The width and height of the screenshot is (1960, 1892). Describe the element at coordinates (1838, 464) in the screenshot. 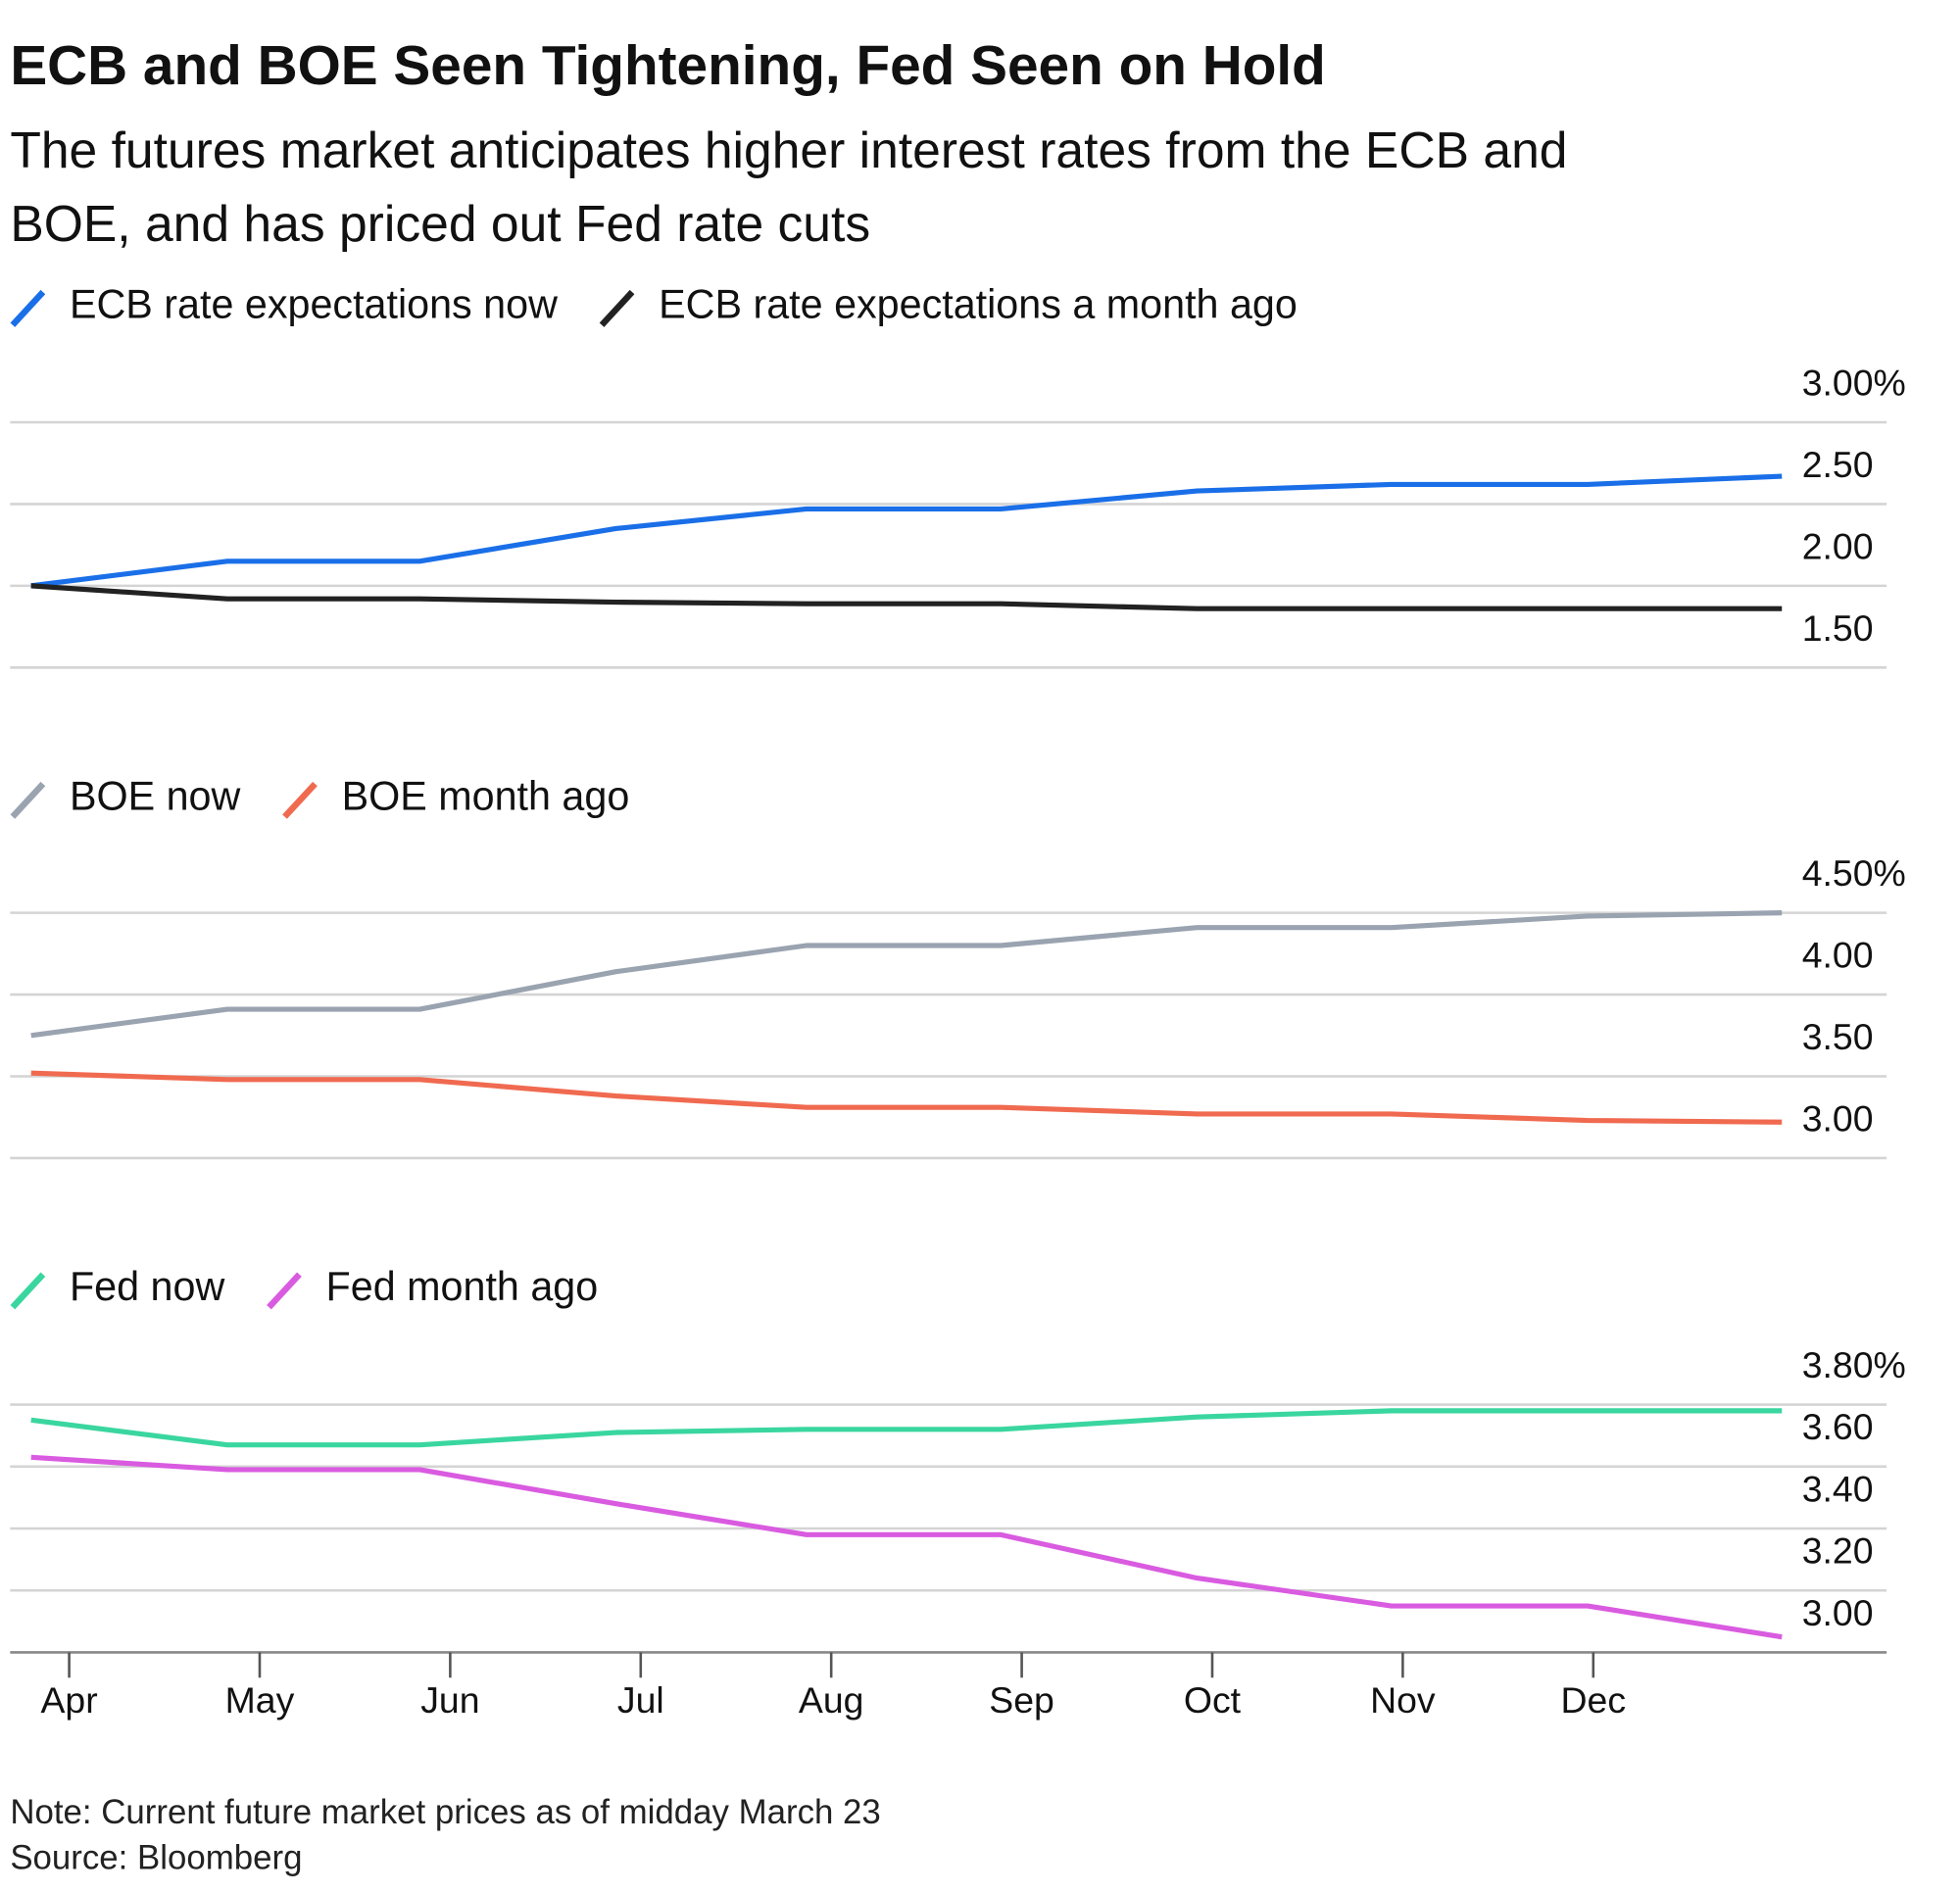

I see `y-tick-label: 2.50` at that location.